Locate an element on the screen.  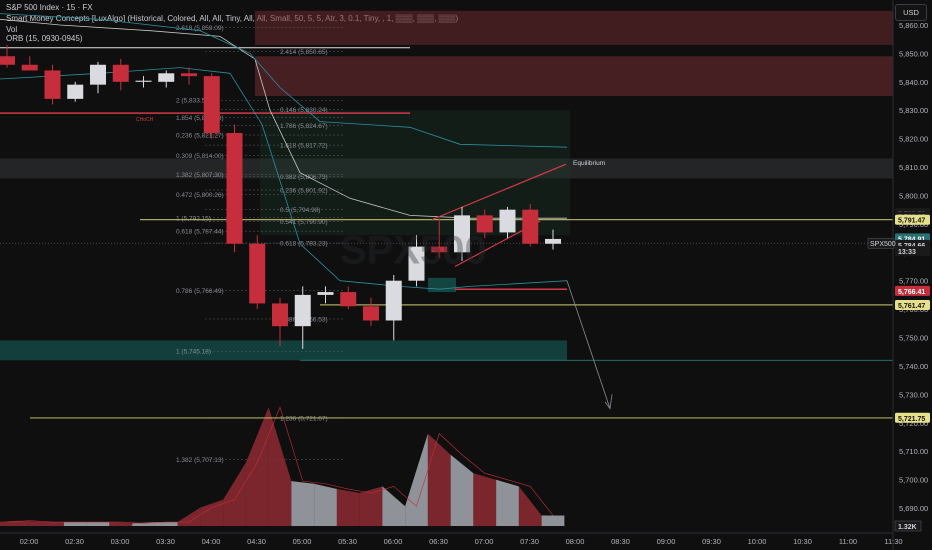
symbol-tag is located at coordinates (881, 243).